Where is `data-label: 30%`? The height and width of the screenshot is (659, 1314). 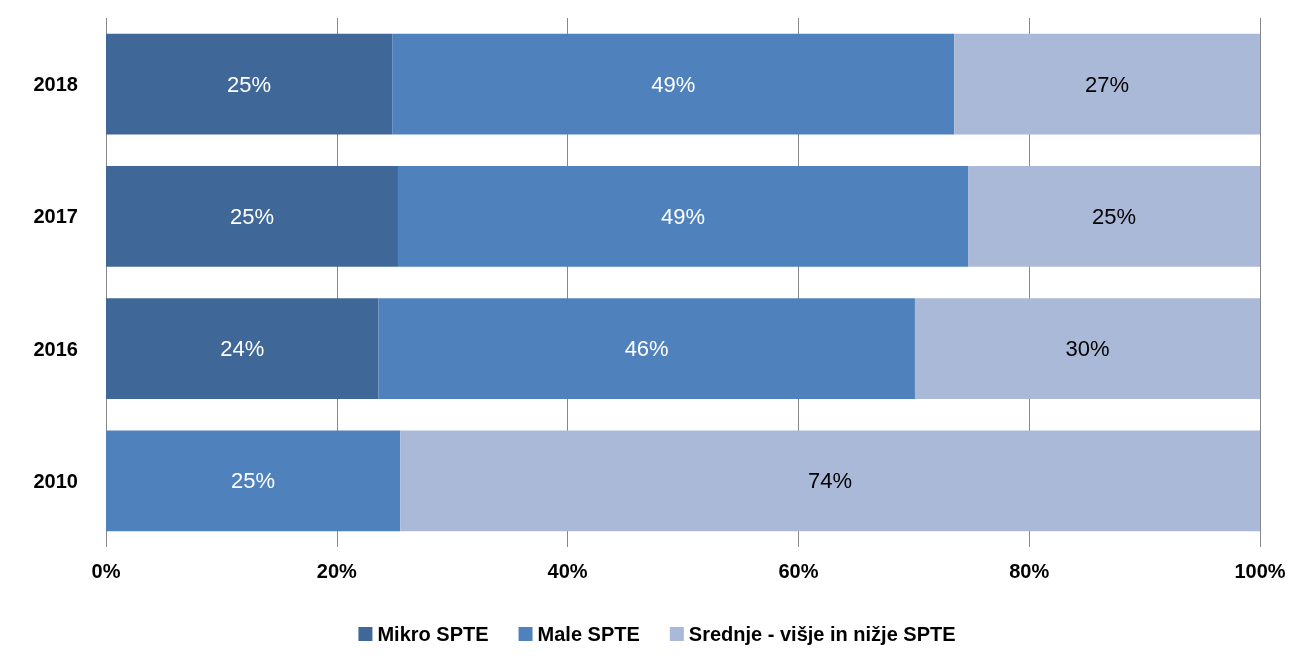
data-label: 30% is located at coordinates (1087, 349).